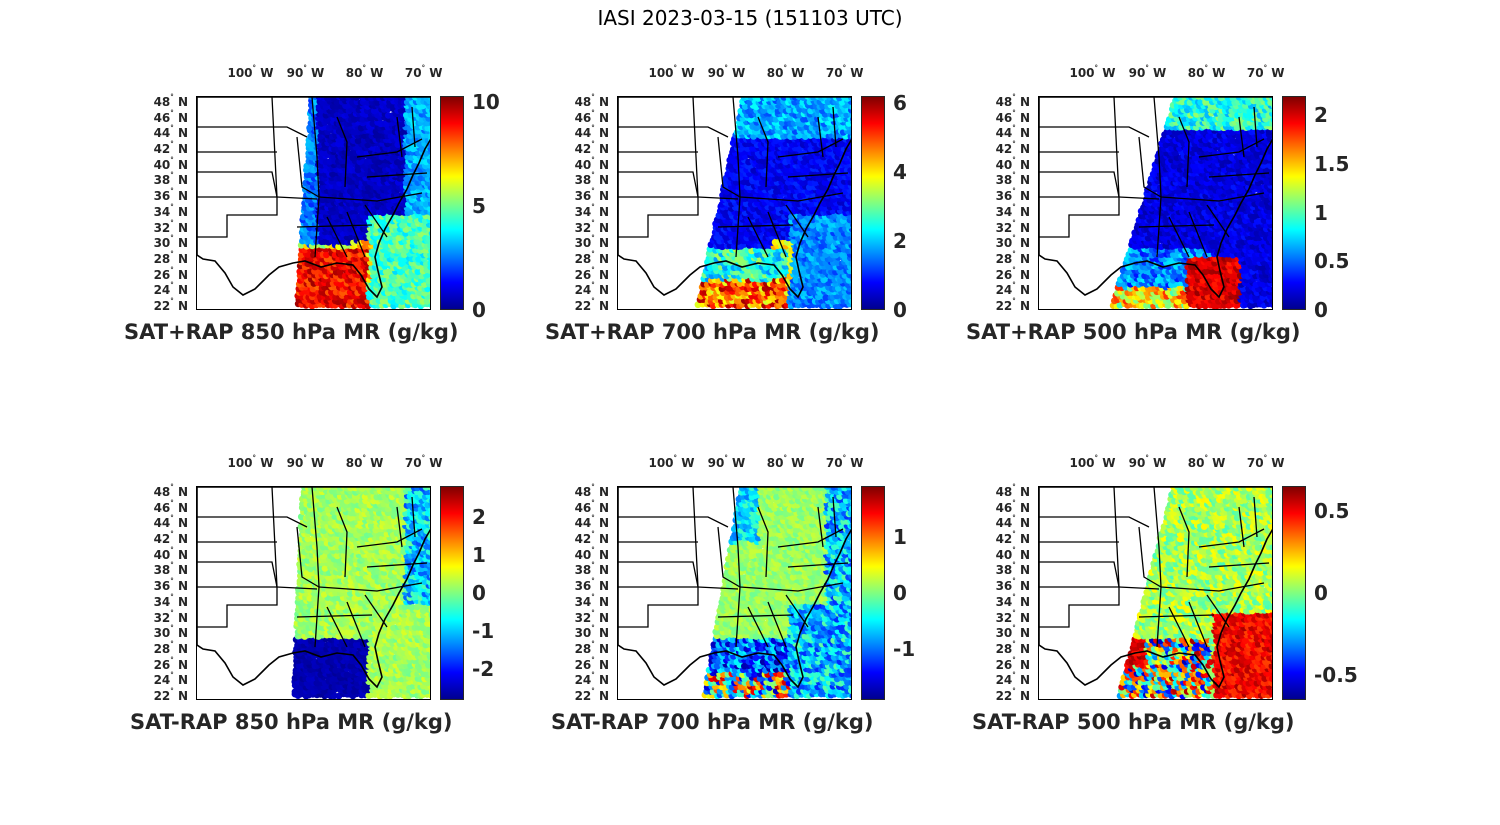 The width and height of the screenshot is (1500, 825). I want to click on lat-value: 36, so click(583, 196).